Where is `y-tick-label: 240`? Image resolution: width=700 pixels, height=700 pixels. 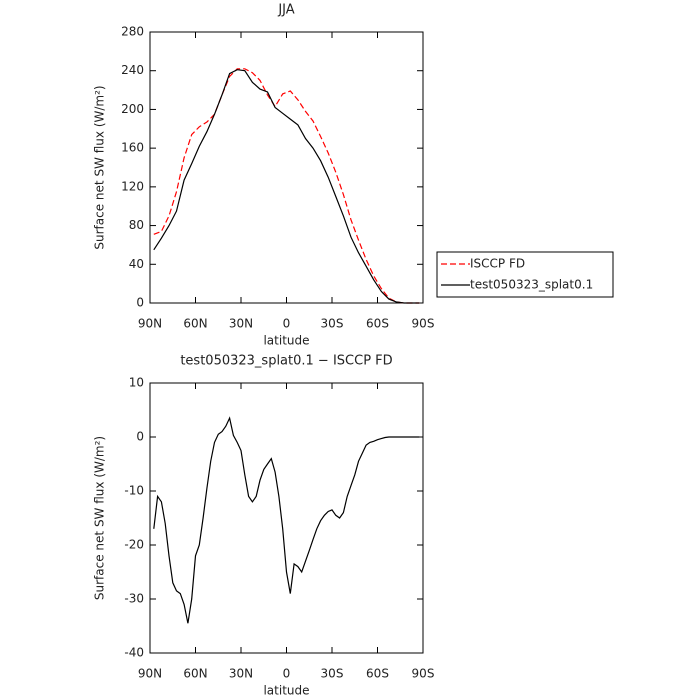 y-tick-label: 240 is located at coordinates (132, 70).